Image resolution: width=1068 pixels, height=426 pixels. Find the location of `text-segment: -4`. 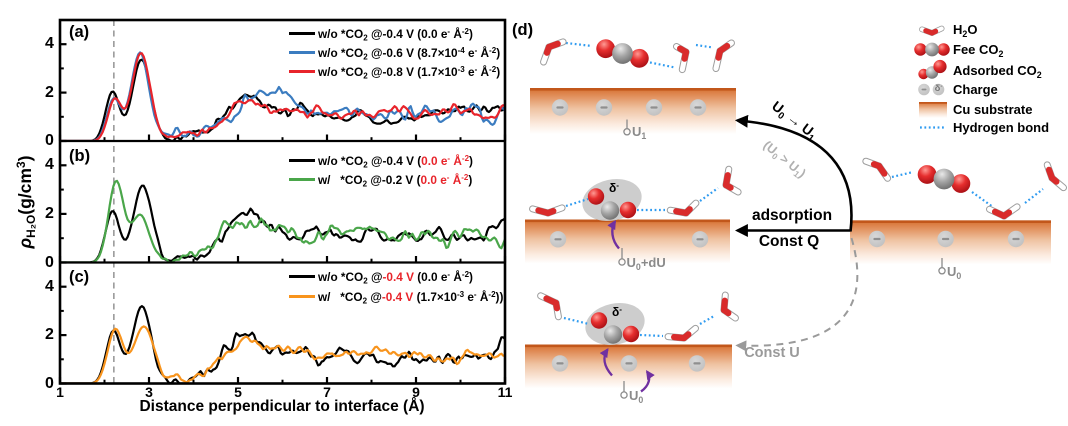

text-segment: -4 is located at coordinates (461, 50).